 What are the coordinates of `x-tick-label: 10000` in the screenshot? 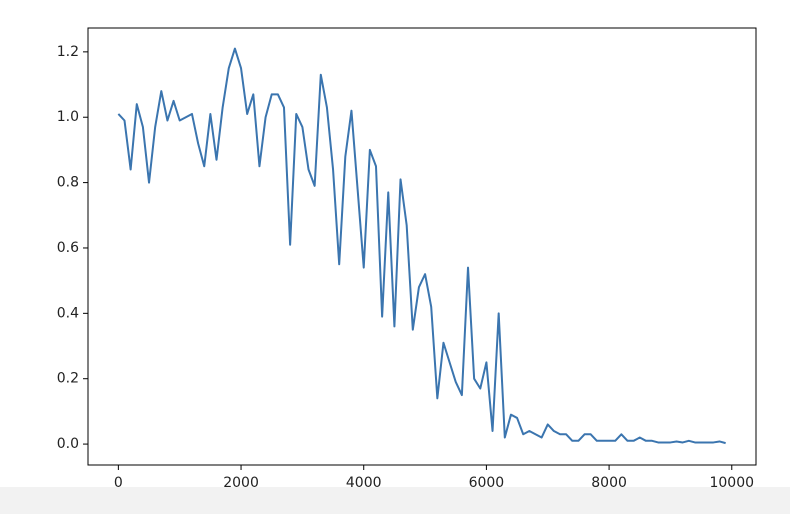 It's located at (731, 483).